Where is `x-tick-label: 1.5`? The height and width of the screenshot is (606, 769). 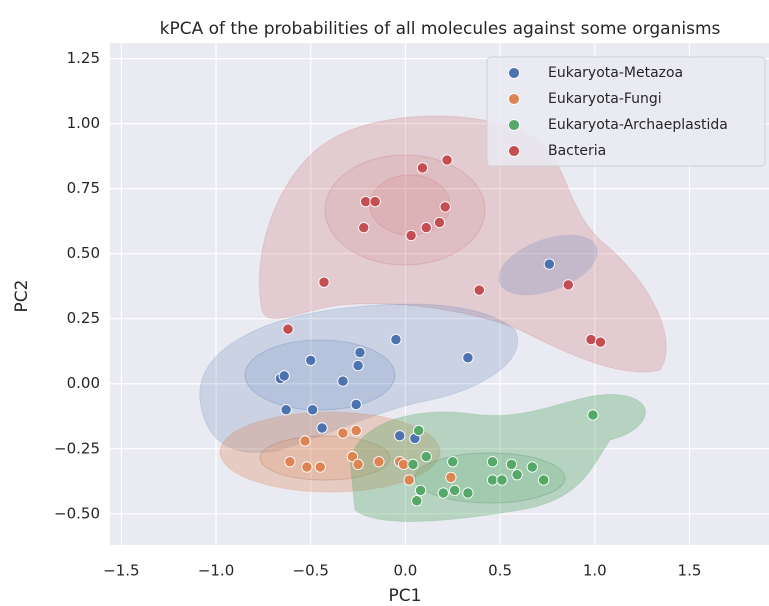 x-tick-label: 1.5 is located at coordinates (690, 571).